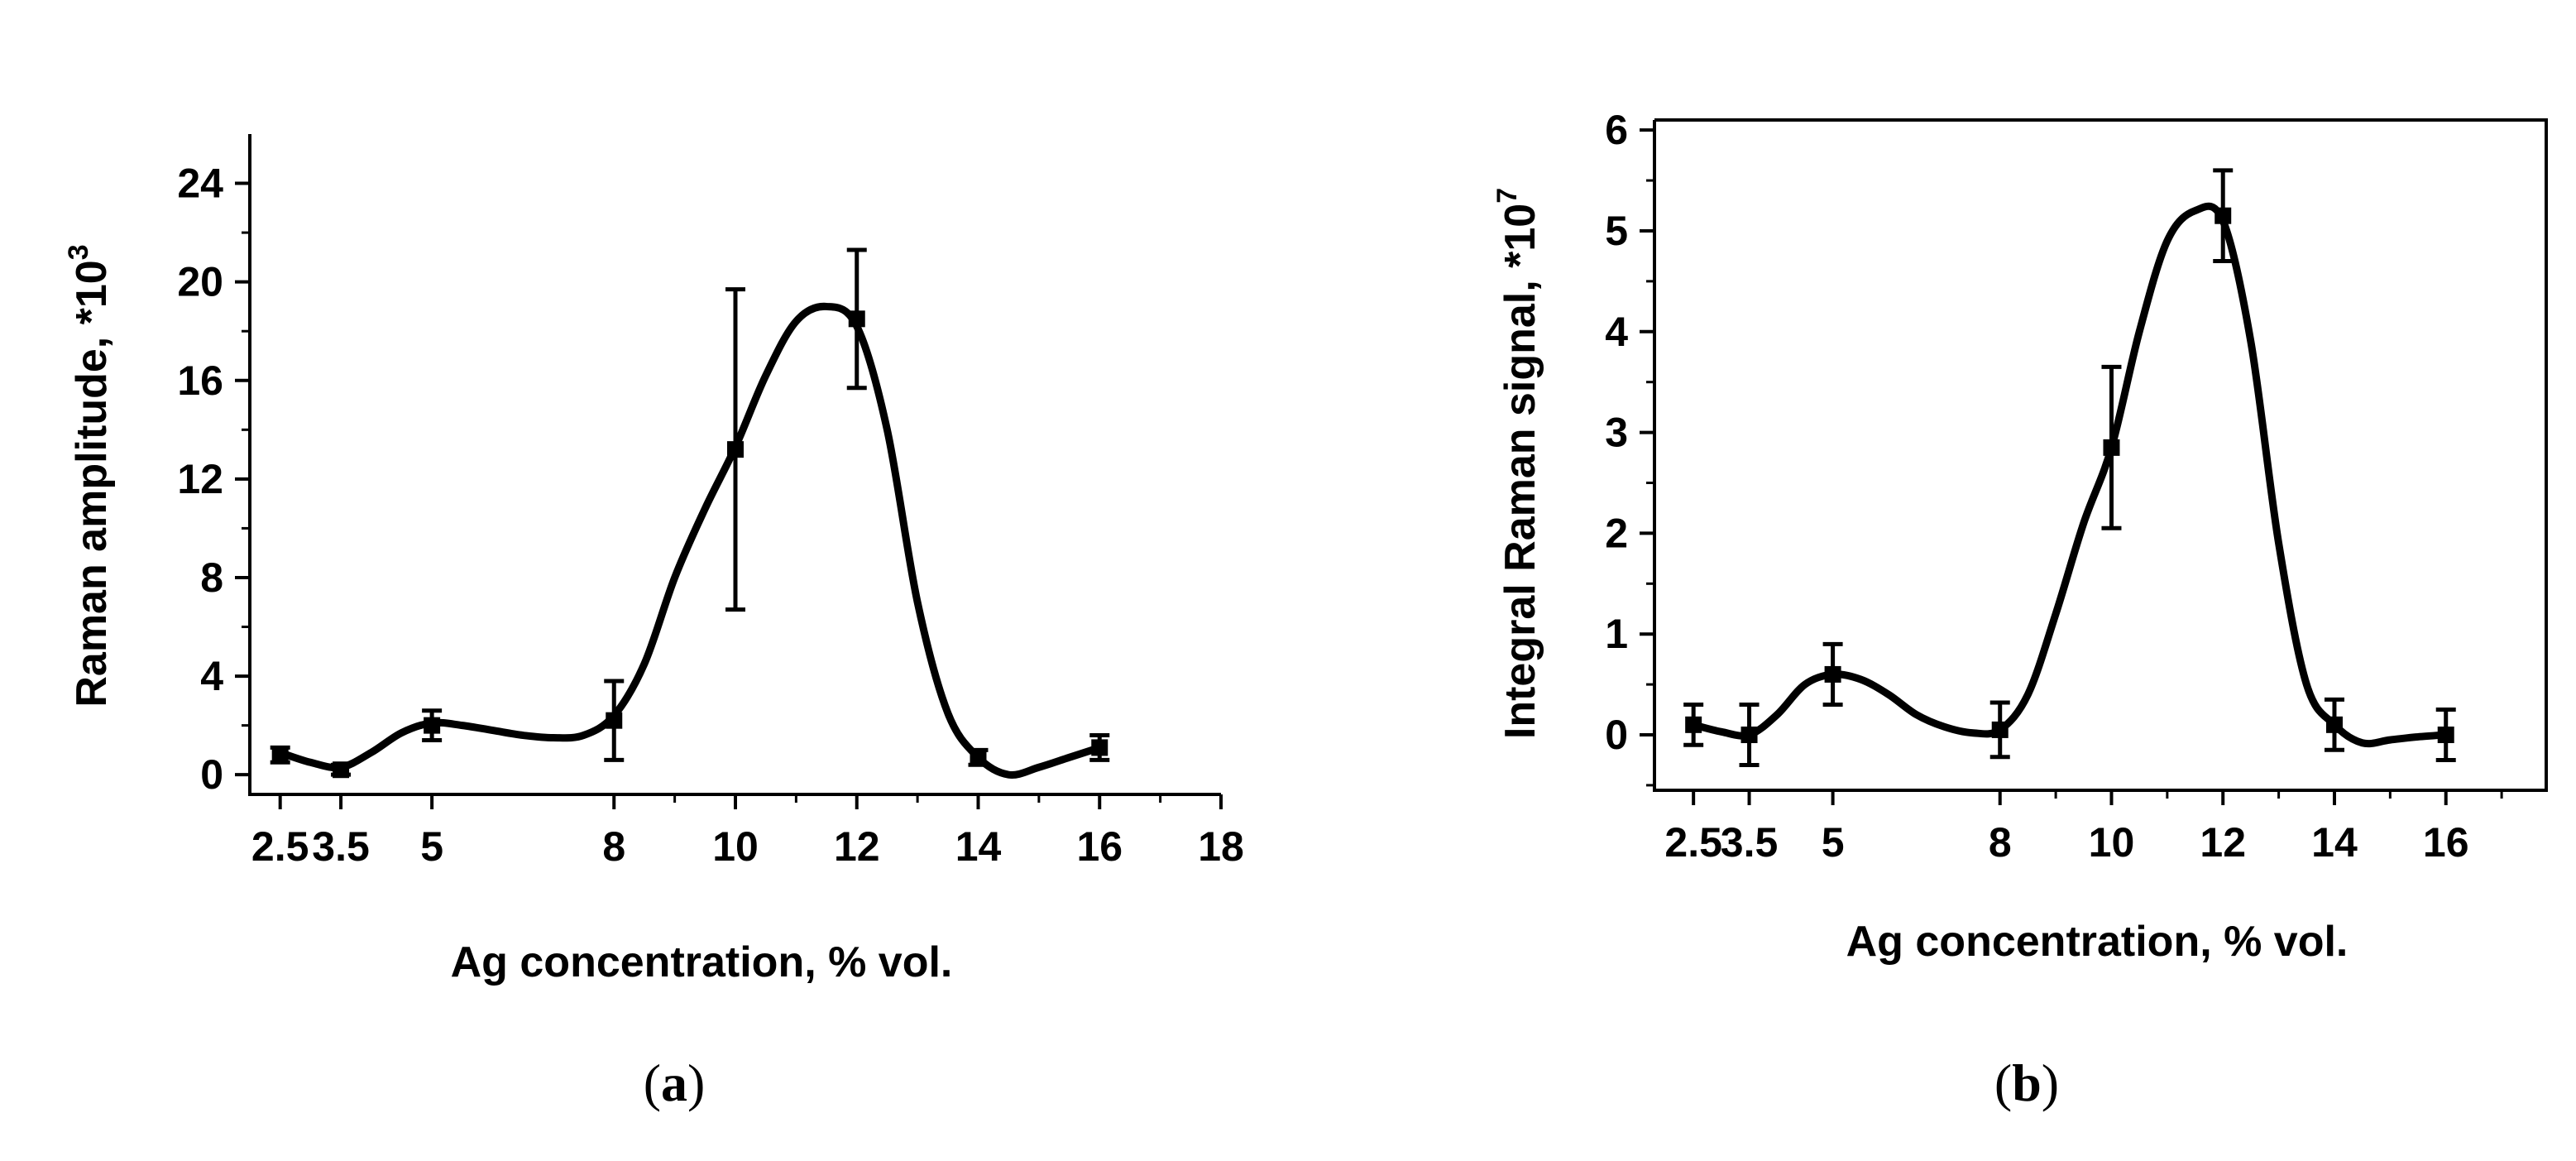  Describe the element at coordinates (200, 479) in the screenshot. I see `y-tick-label: 12` at that location.